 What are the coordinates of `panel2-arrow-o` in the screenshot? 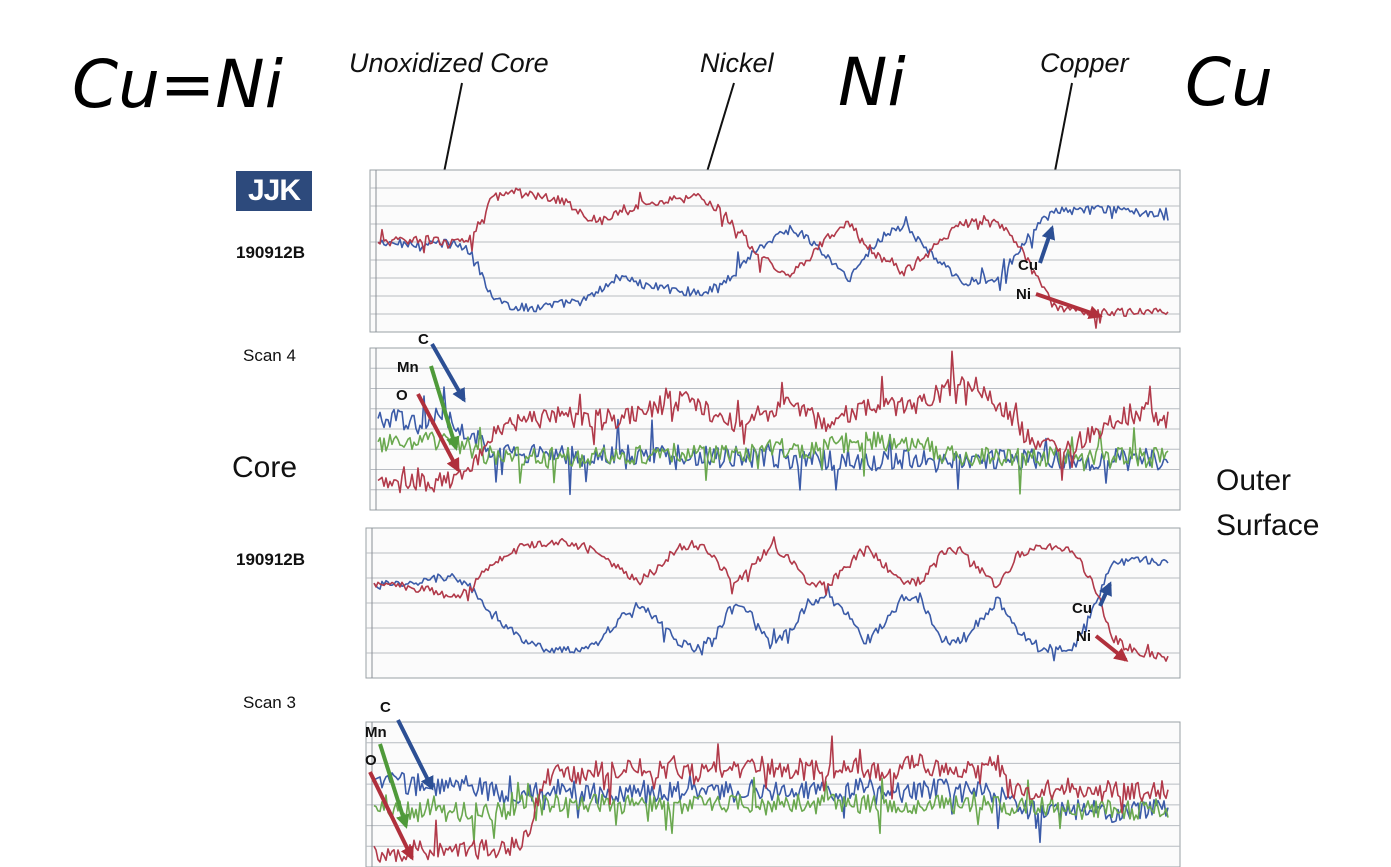 It's located at (438, 433).